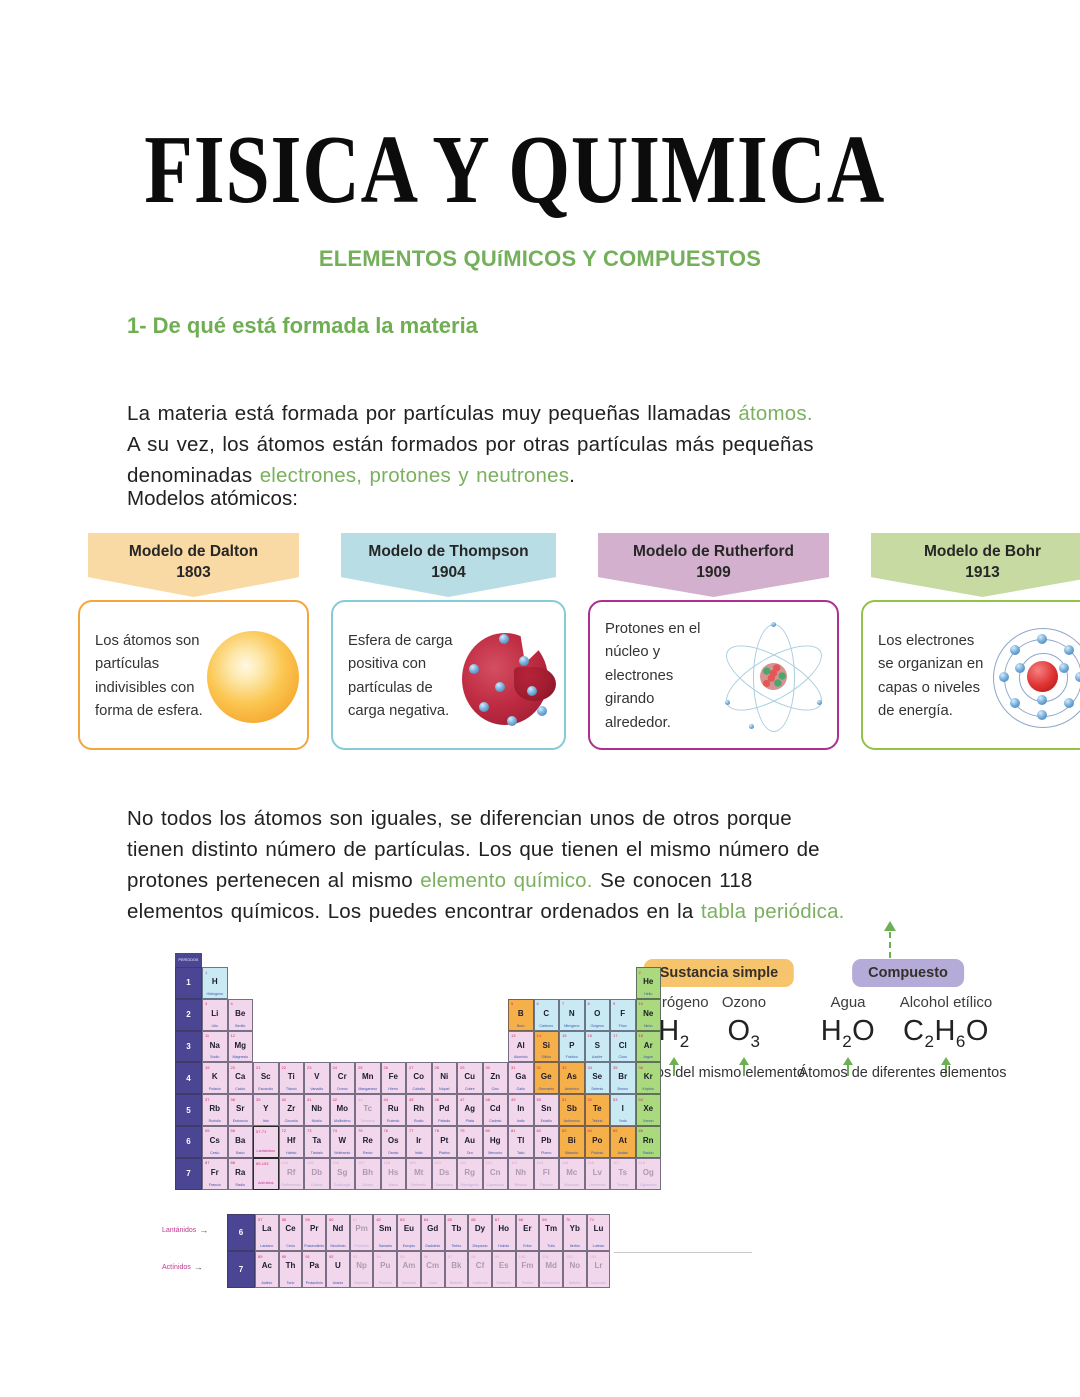  Describe the element at coordinates (572, 1110) in the screenshot. I see `element-cell-Sb: 51 Sb Antimonio` at that location.